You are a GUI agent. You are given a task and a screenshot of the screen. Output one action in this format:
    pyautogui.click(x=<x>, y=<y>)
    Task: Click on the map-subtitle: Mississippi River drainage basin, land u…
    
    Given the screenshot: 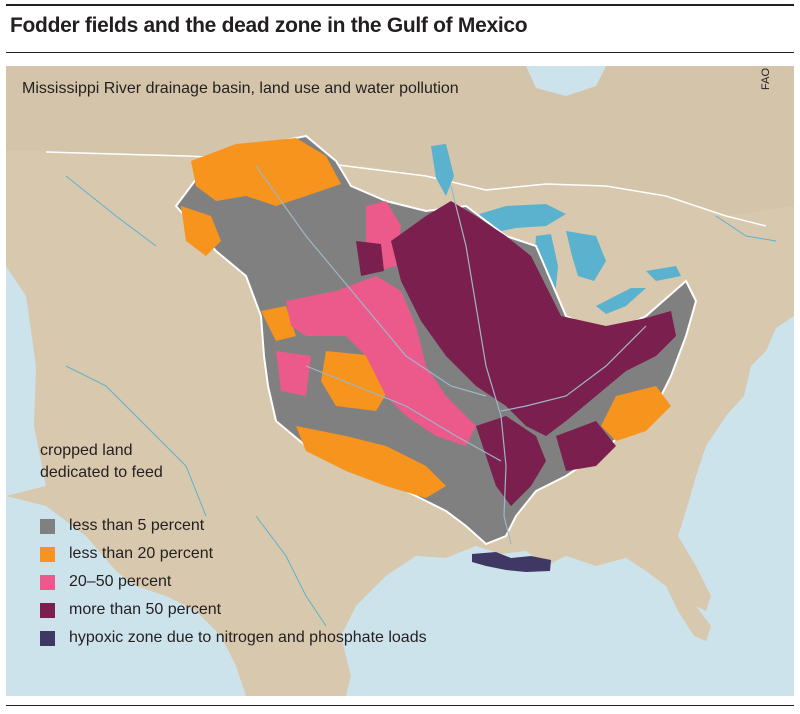 What is the action you would take?
    pyautogui.click(x=240, y=89)
    